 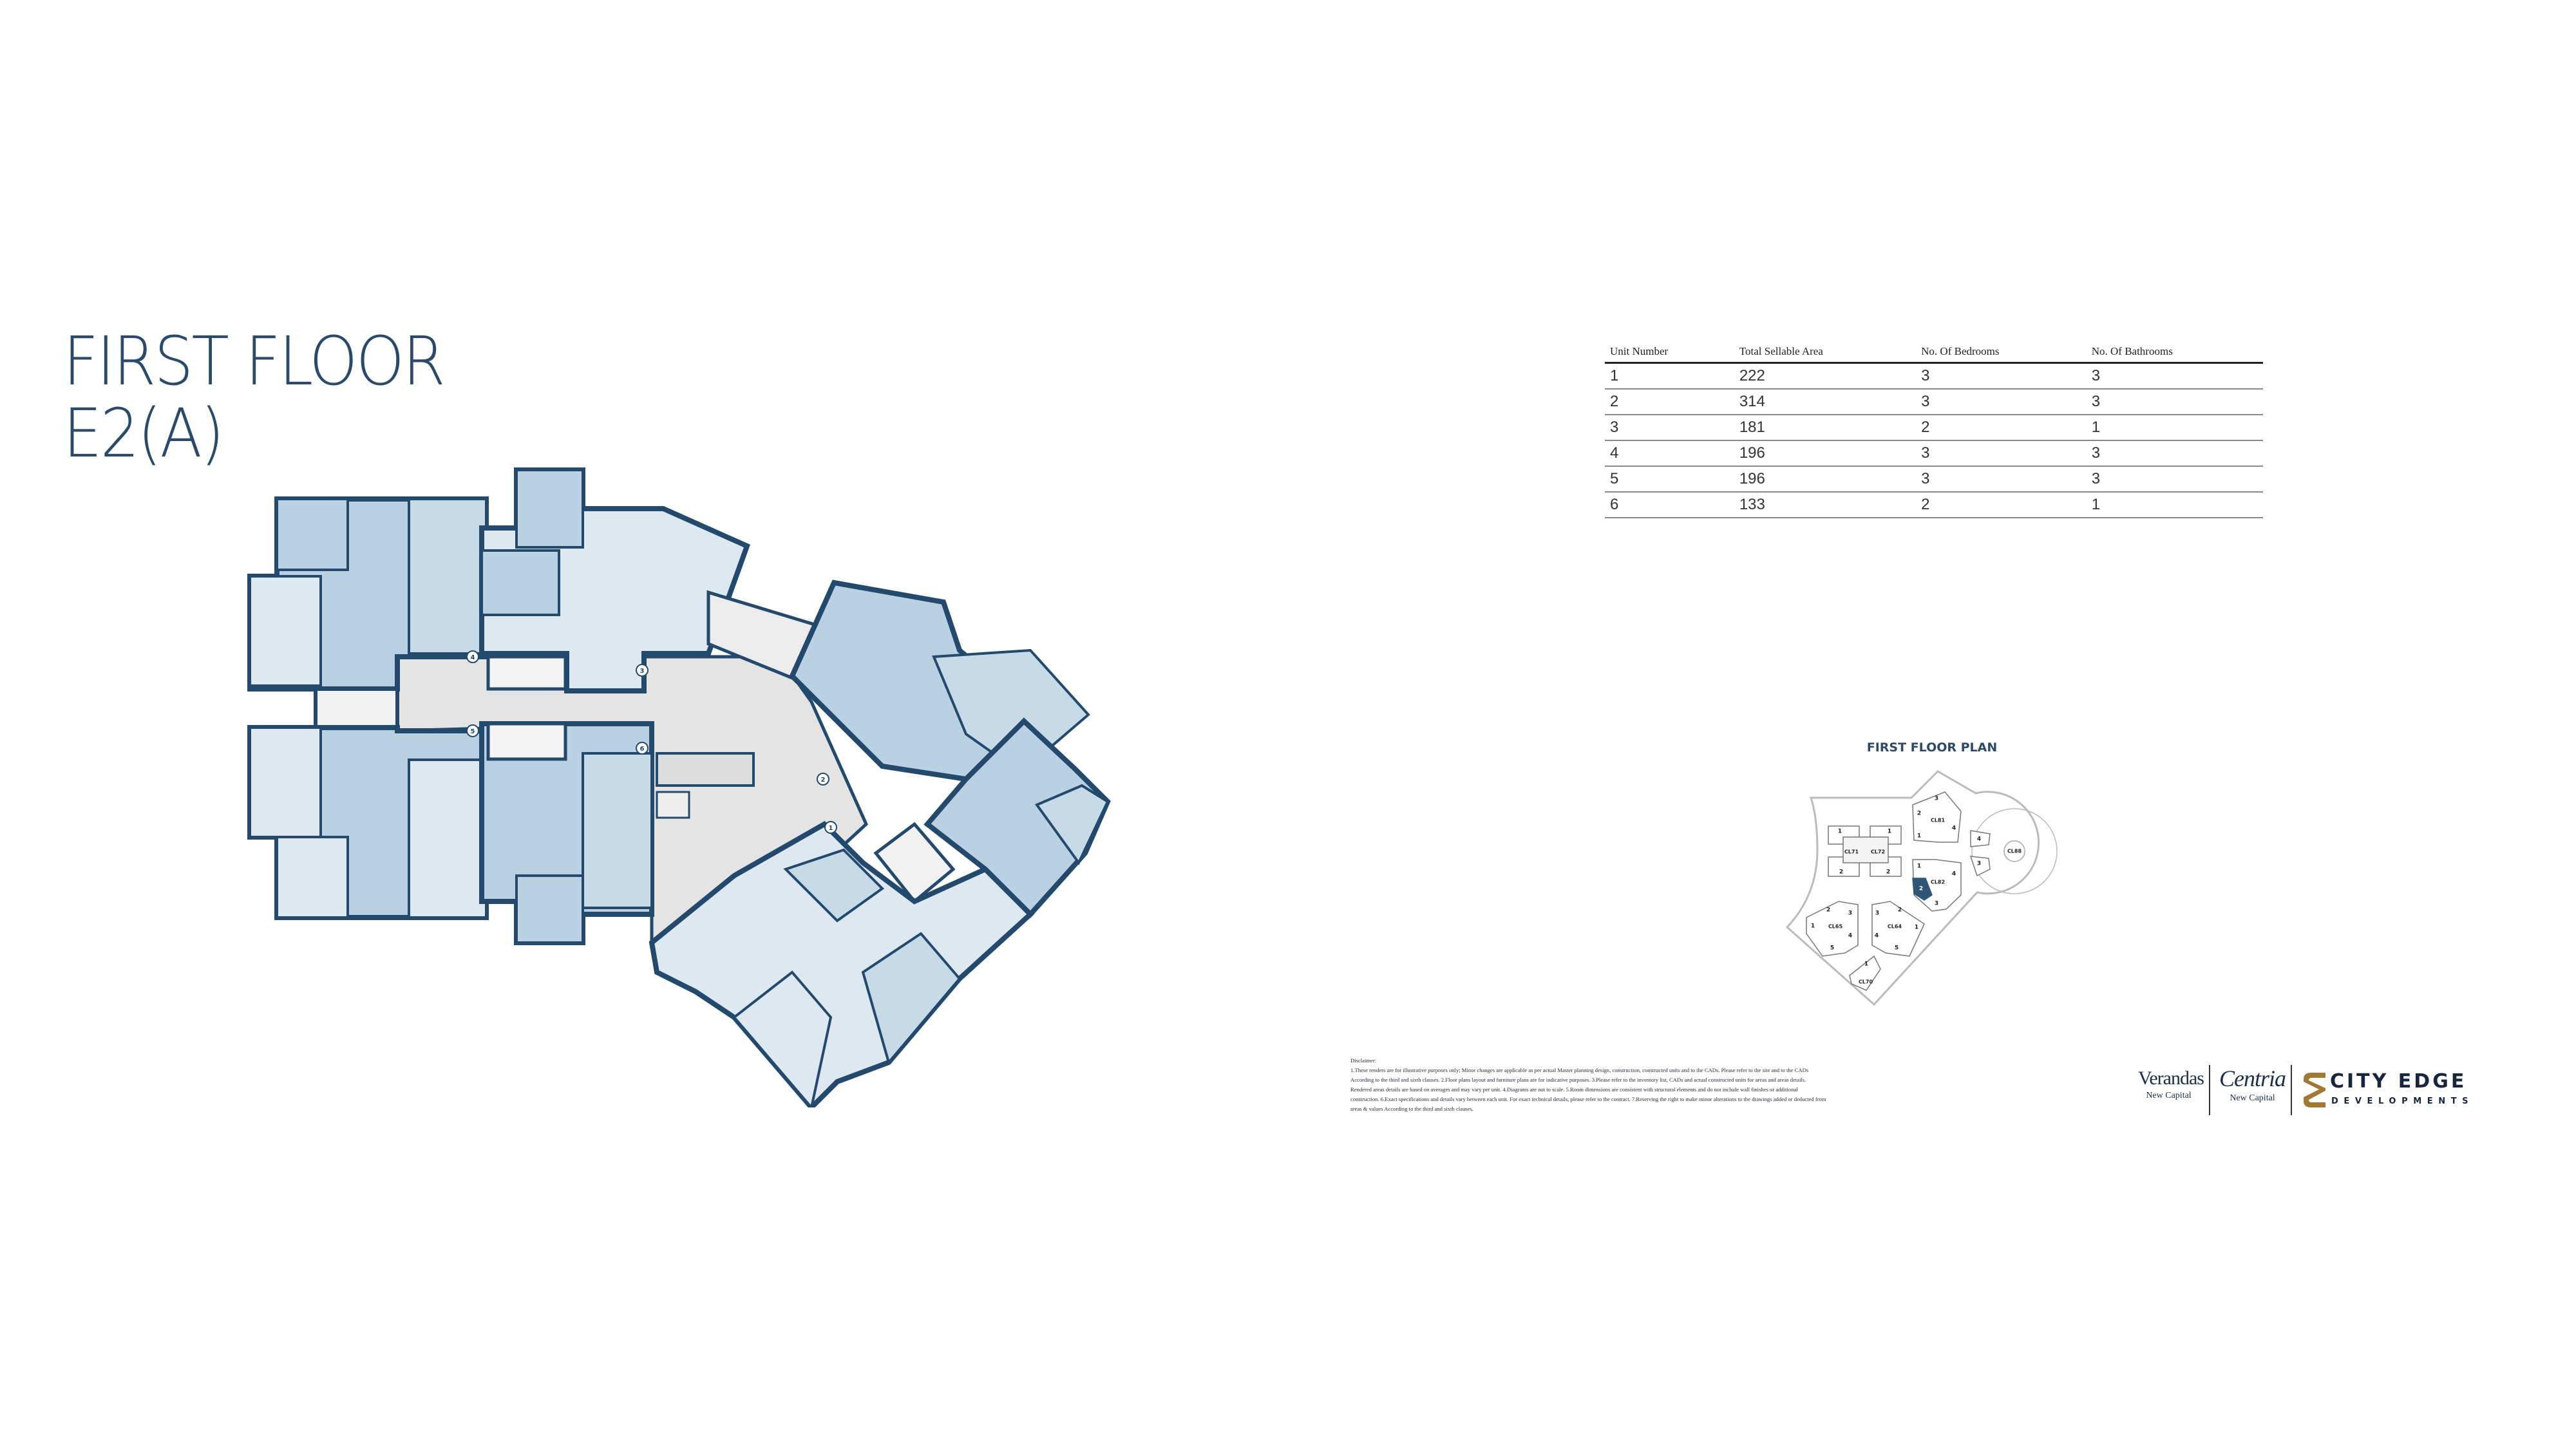 What do you see at coordinates (1017, 817) in the screenshot?
I see `unit-1-right` at bounding box center [1017, 817].